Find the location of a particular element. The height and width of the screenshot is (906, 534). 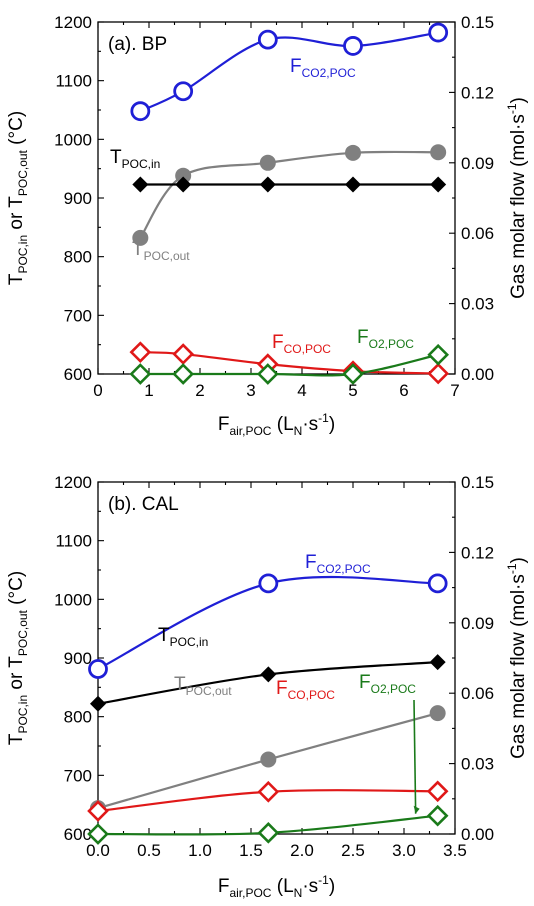

x-tick-label: 3 is located at coordinates (250, 390).